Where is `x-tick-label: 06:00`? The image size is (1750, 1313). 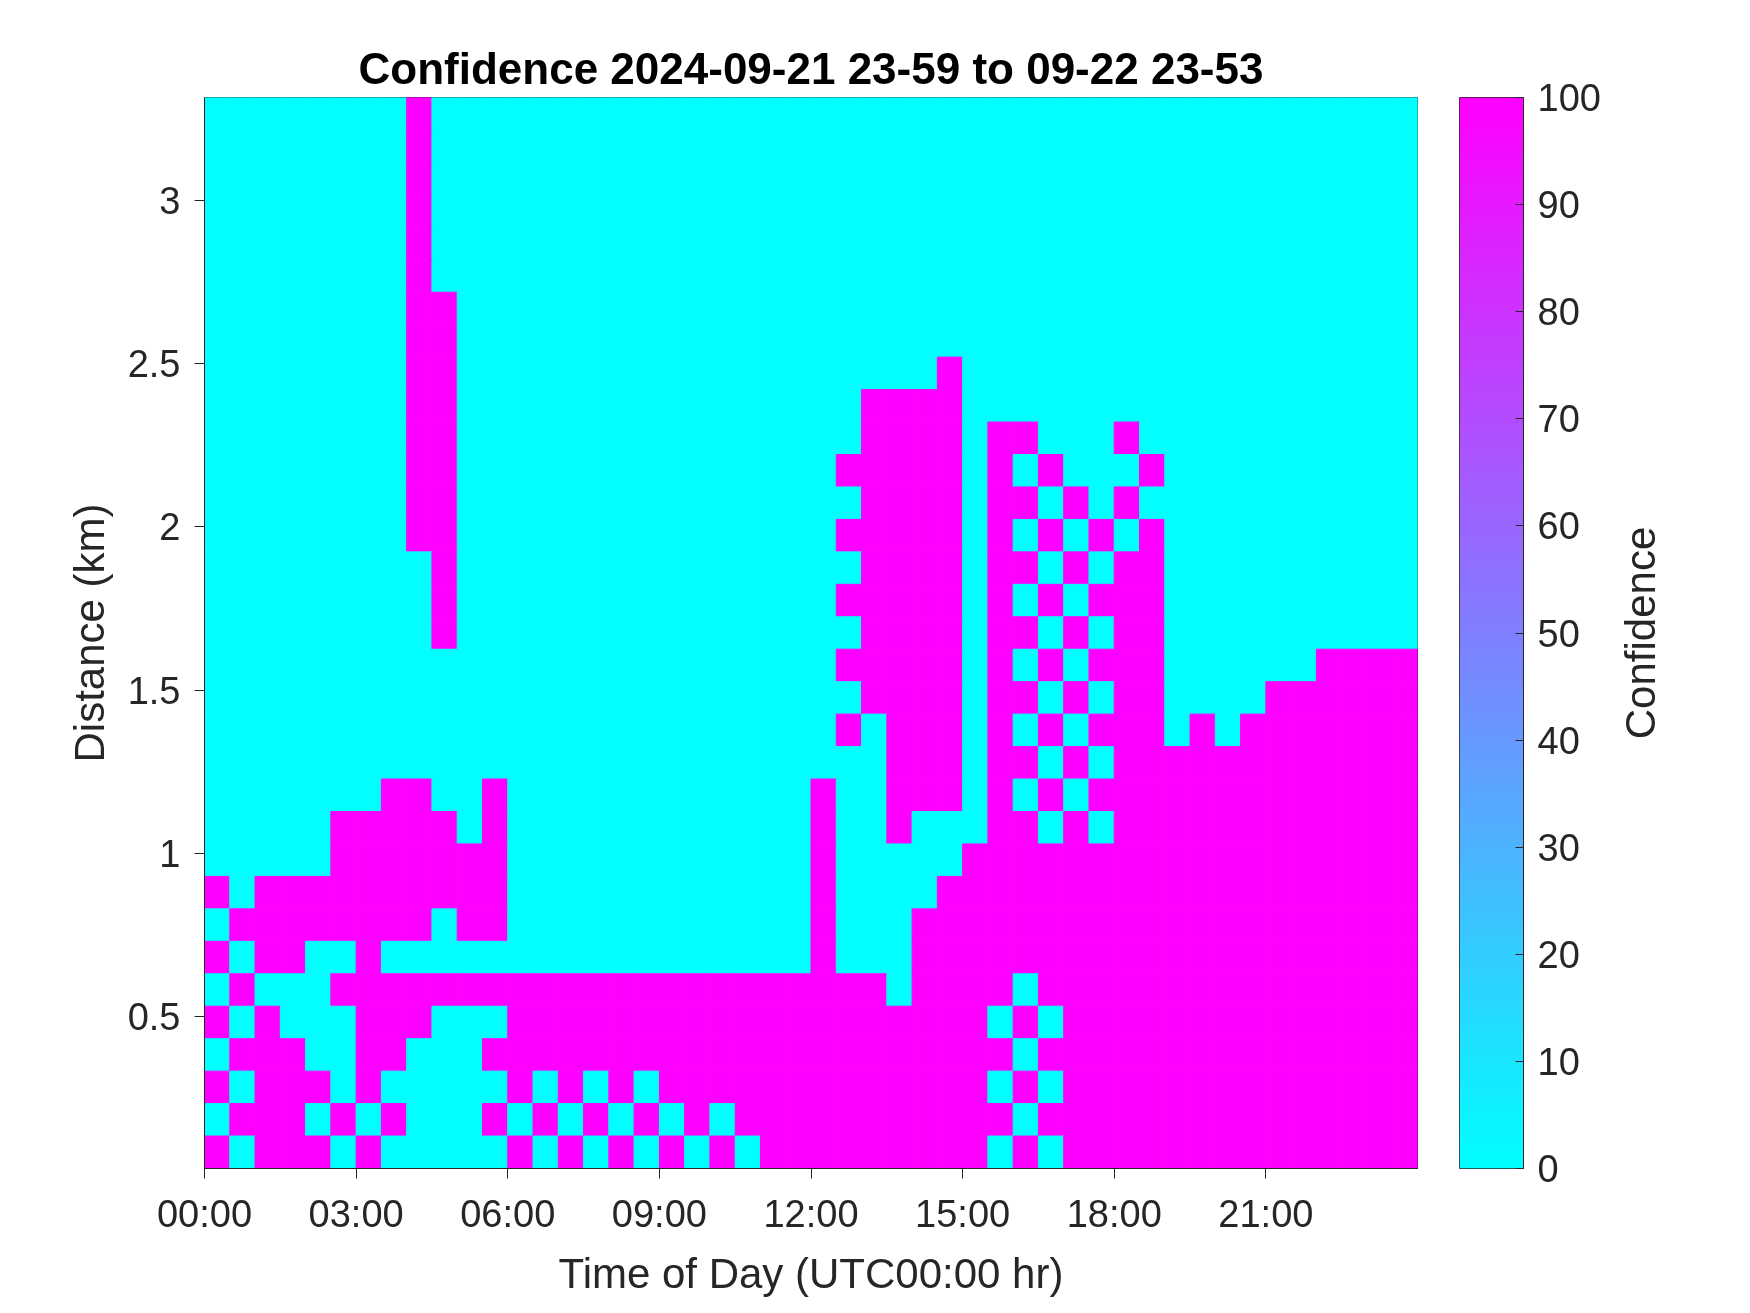
x-tick-label: 06:00 is located at coordinates (508, 1213).